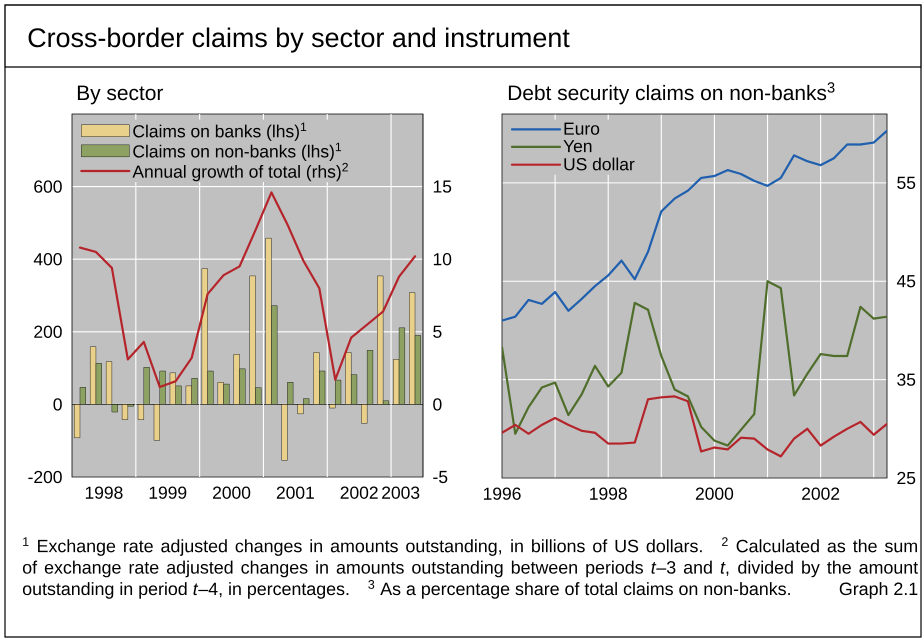 The image size is (924, 639). I want to click on legend-label: Yen, so click(577, 146).